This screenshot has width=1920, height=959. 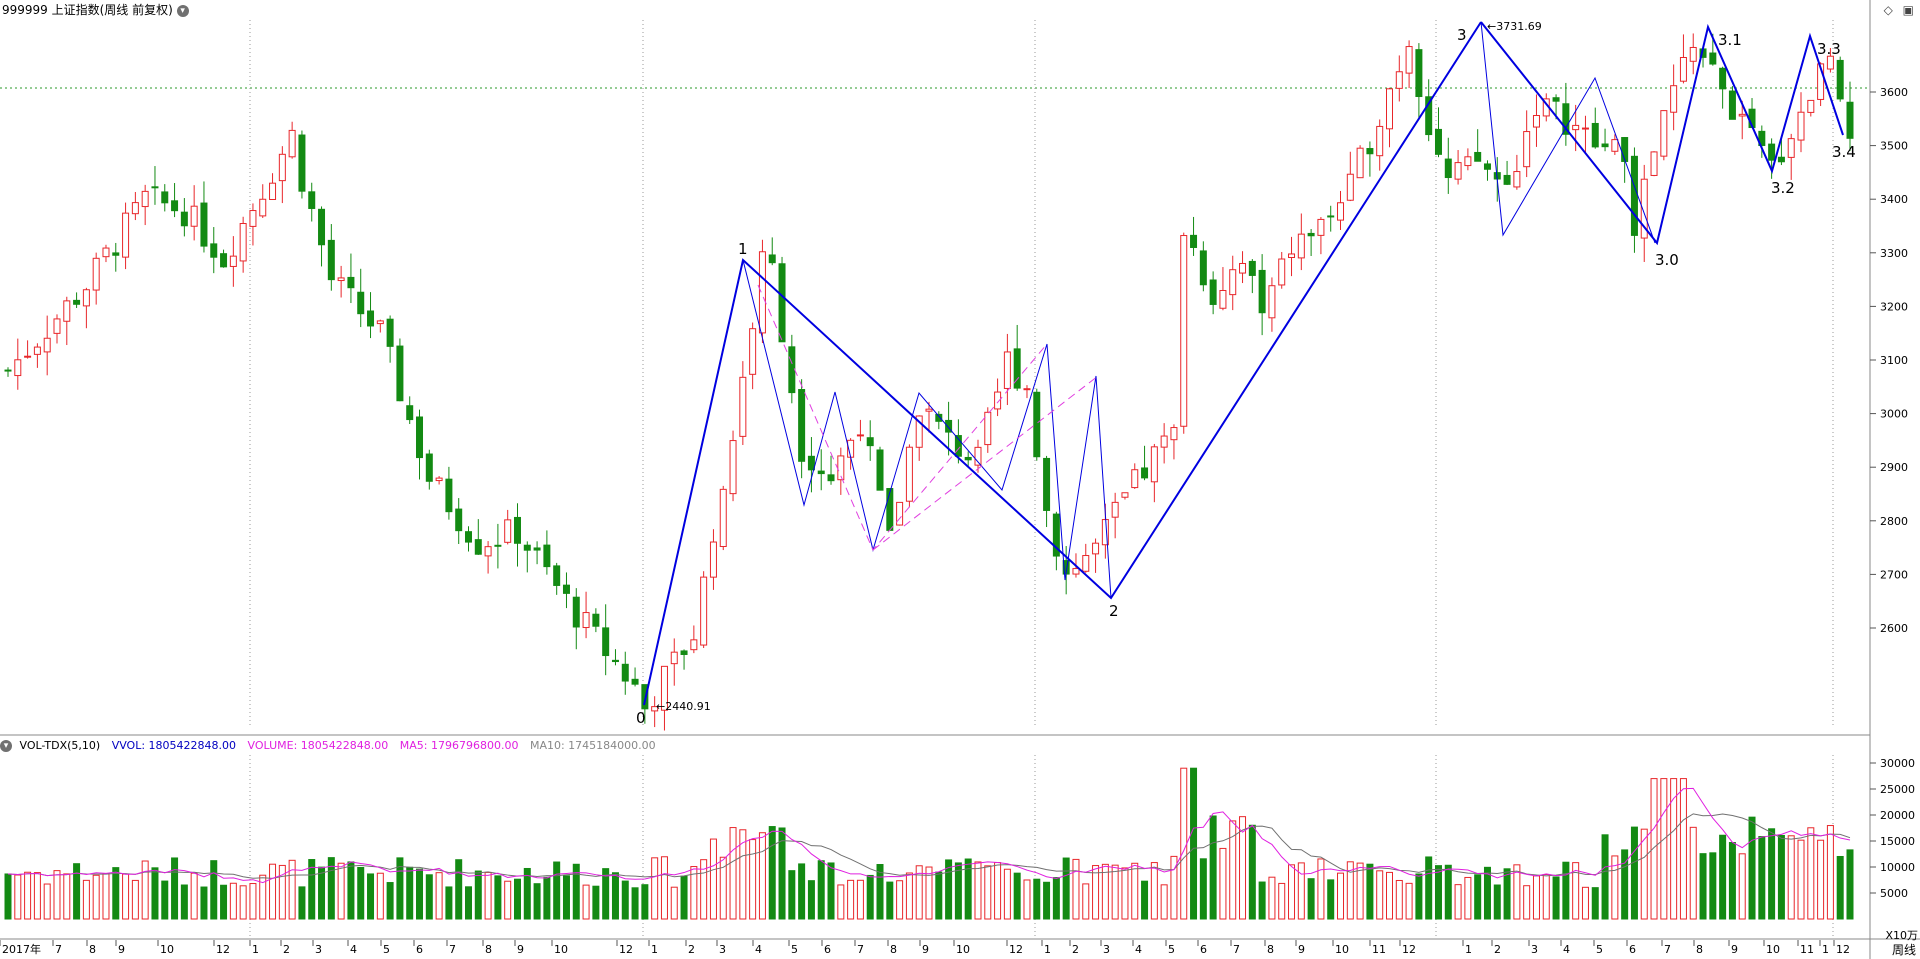 I want to click on volume-ma5: MA5: 1796796800.00, so click(x=459, y=745).